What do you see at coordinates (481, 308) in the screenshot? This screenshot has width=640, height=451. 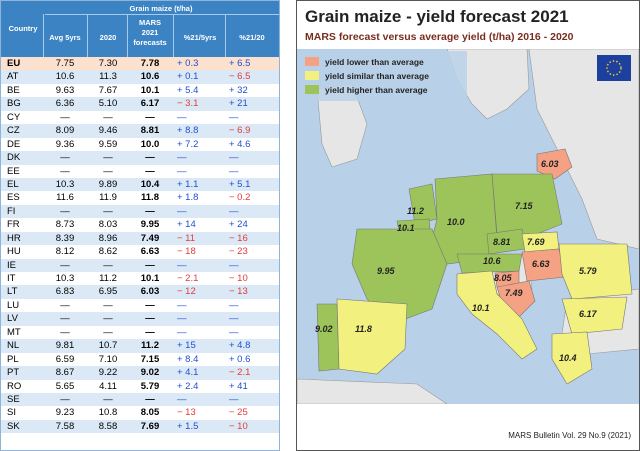 I see `value-it: 10.1` at bounding box center [481, 308].